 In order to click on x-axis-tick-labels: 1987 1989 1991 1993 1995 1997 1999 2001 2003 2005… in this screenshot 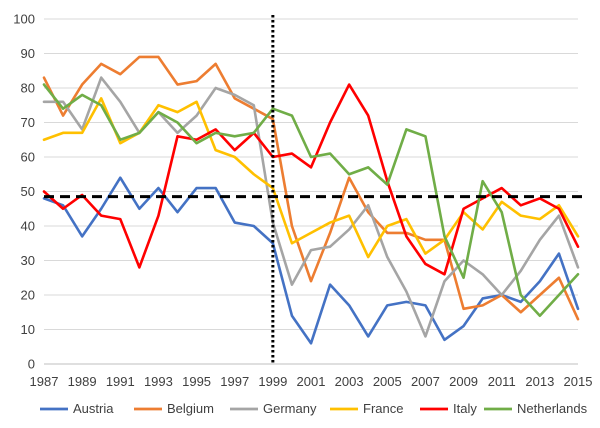, I will do `click(311, 381)`.